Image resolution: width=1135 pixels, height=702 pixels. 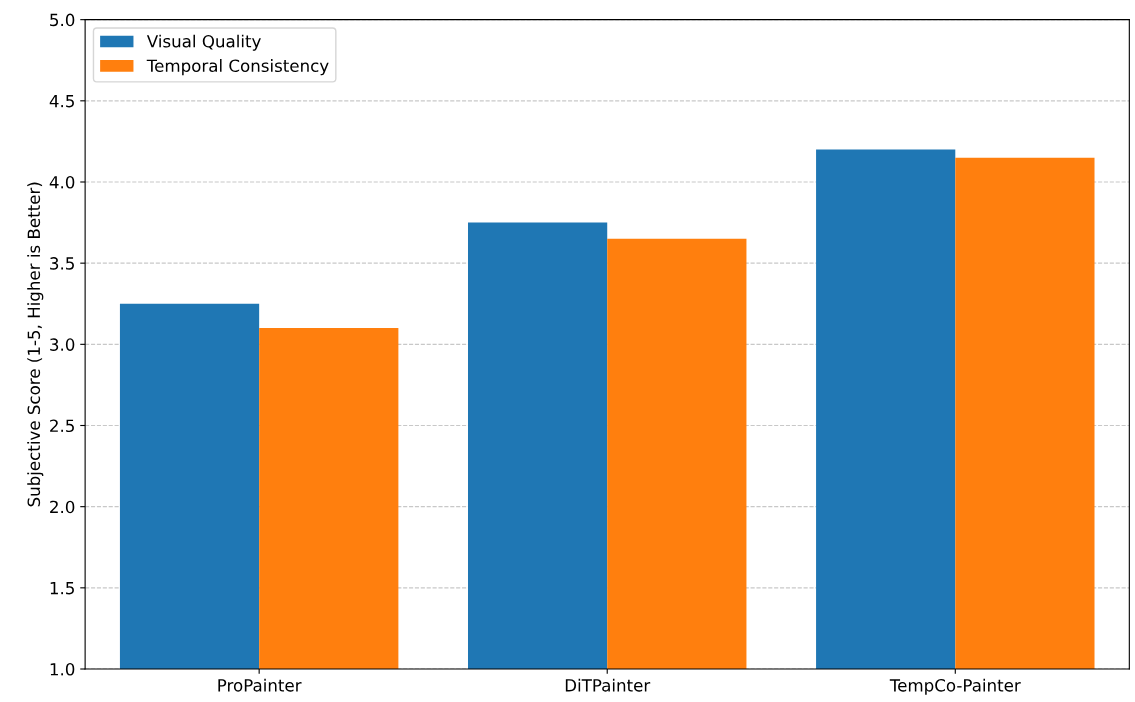 I want to click on y-tick-label: 1.0, so click(x=62, y=669).